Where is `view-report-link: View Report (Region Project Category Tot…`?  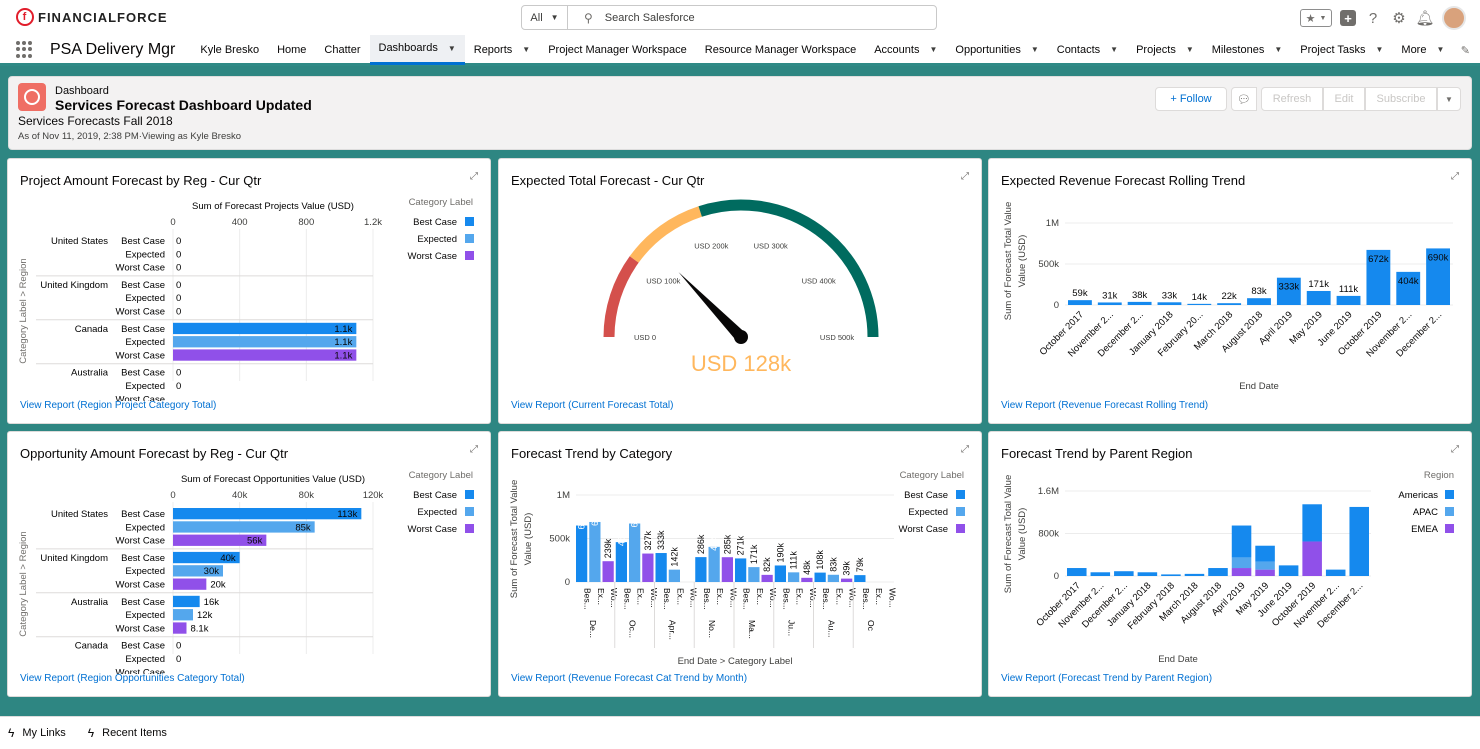 view-report-link: View Report (Region Project Category Tot… is located at coordinates (118, 405).